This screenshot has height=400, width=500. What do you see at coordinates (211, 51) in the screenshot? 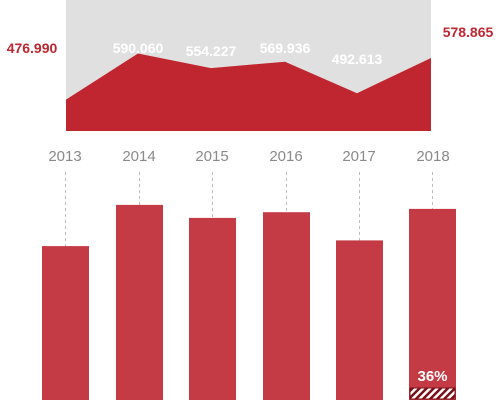
I see `area-value-label-2015: 554.227` at bounding box center [211, 51].